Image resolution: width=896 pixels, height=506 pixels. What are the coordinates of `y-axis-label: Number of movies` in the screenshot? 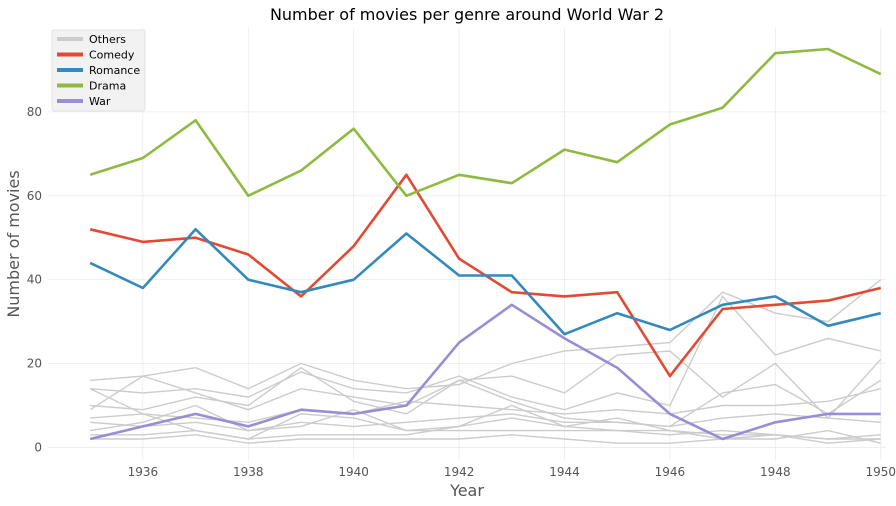 It's located at (13, 243).